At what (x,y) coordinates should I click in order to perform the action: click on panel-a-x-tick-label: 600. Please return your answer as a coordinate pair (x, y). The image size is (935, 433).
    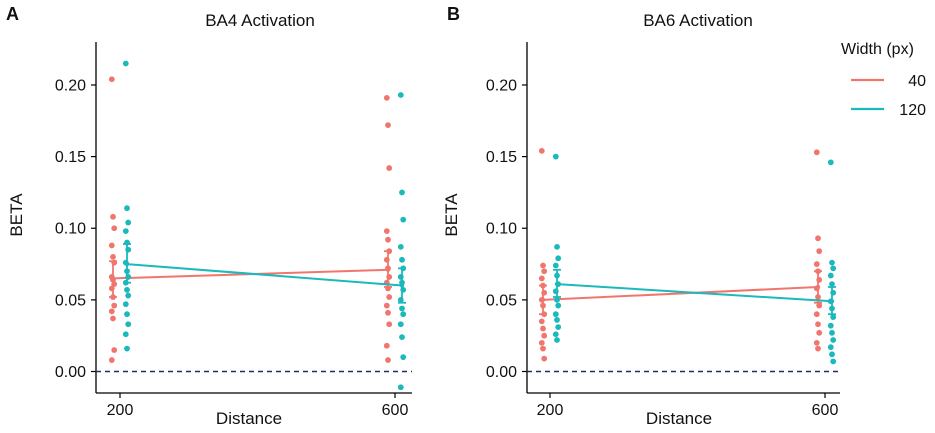
    Looking at the image, I should click on (395, 410).